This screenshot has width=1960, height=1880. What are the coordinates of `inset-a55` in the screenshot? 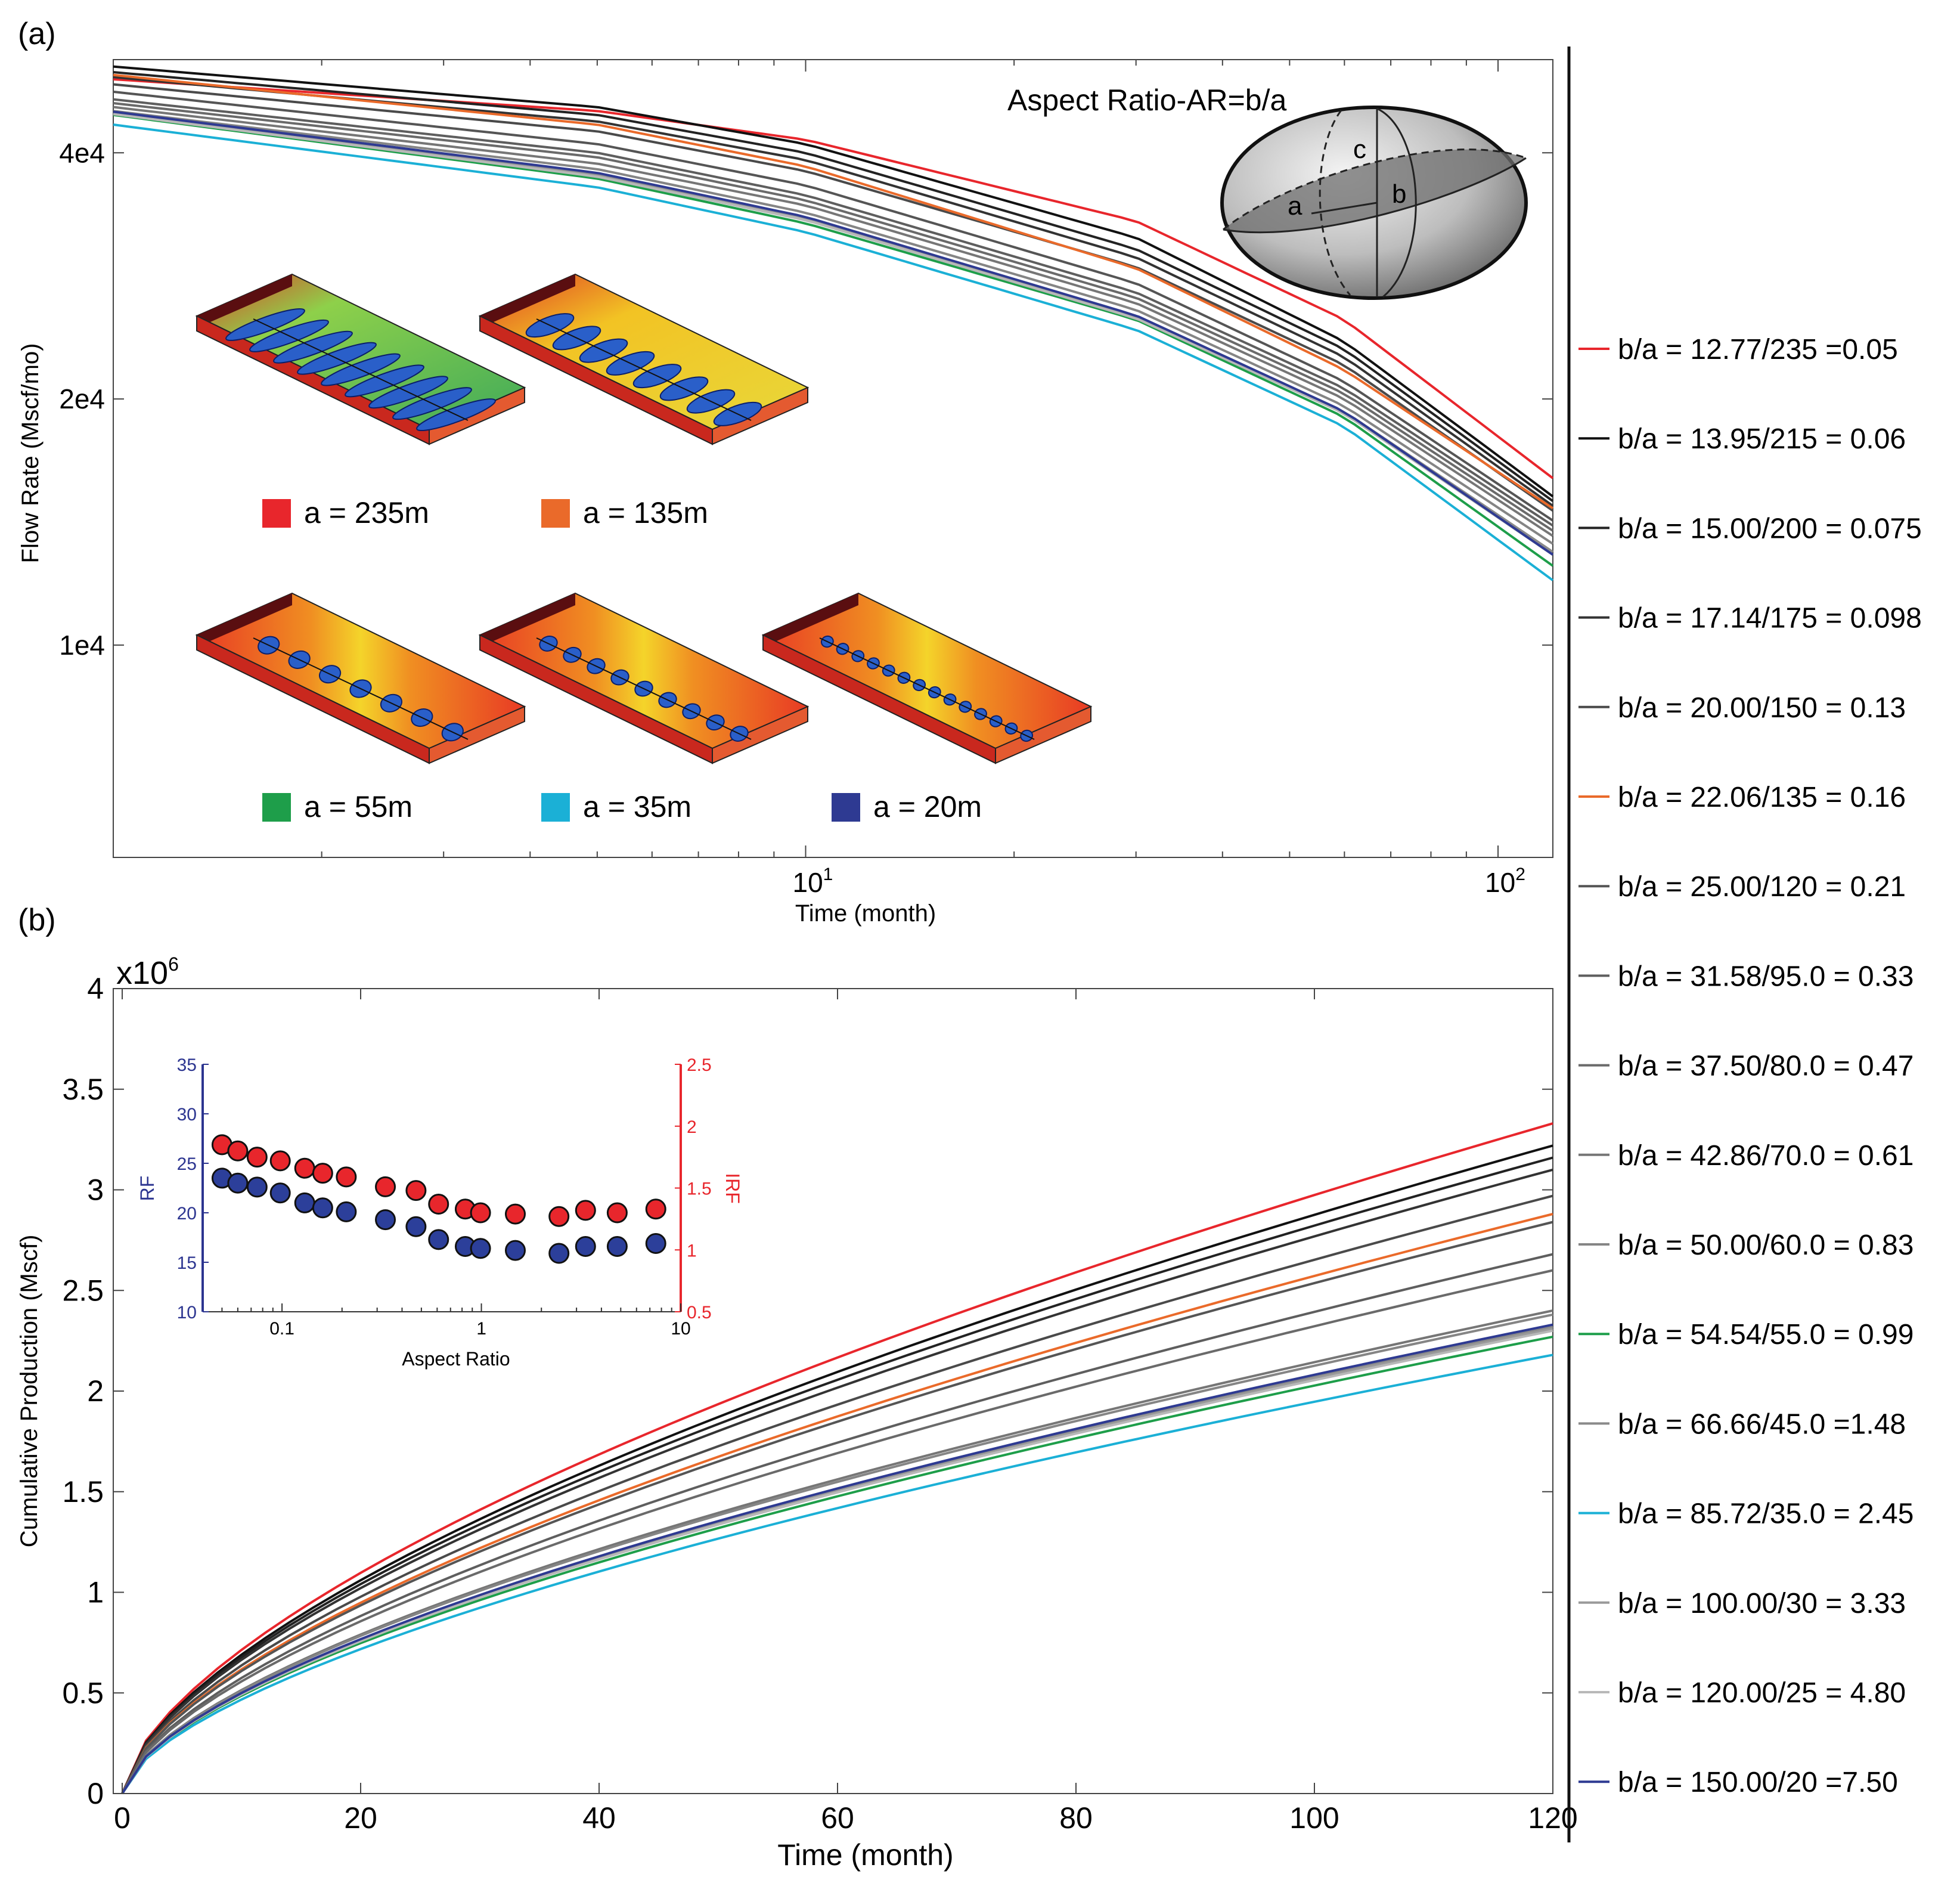 It's located at (361, 678).